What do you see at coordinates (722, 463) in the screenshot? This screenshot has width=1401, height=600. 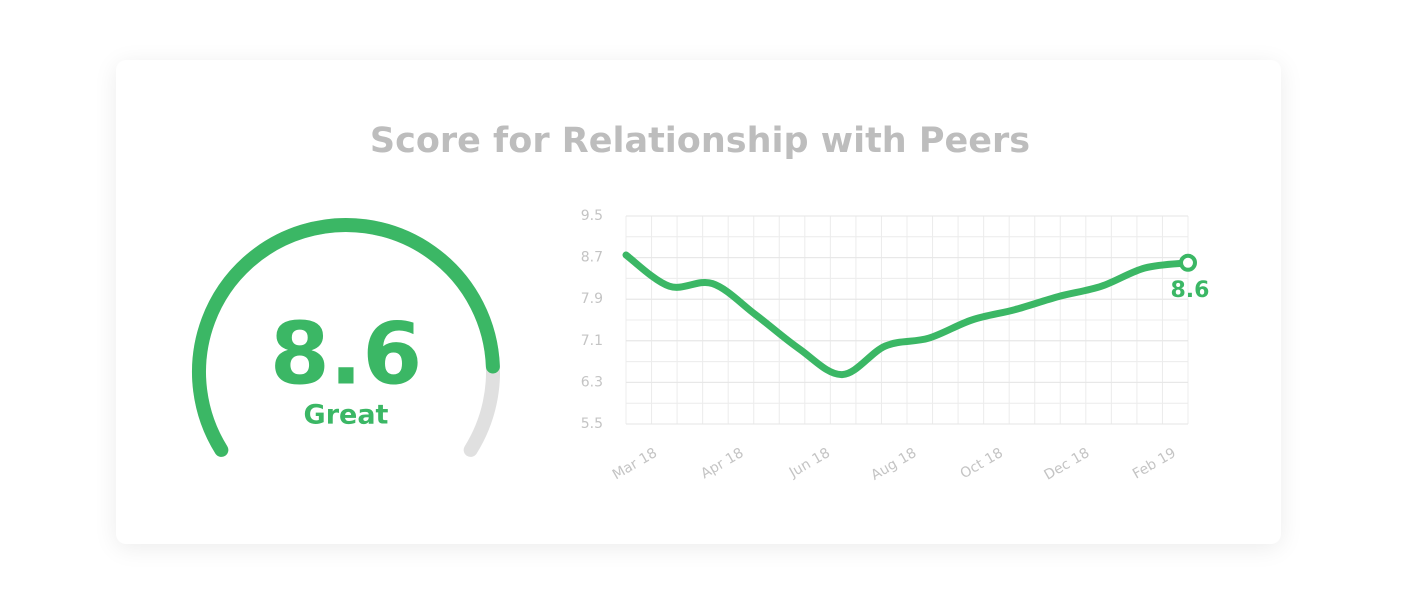 I see `x-tick-label: Apr 18` at bounding box center [722, 463].